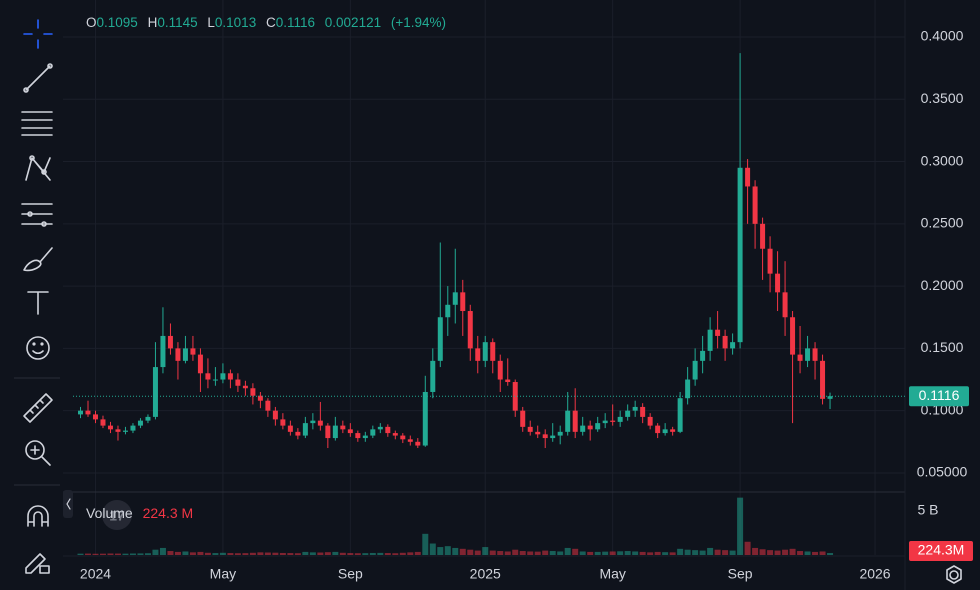 The image size is (980, 590). What do you see at coordinates (38, 408) in the screenshot?
I see `ruler-tool` at bounding box center [38, 408].